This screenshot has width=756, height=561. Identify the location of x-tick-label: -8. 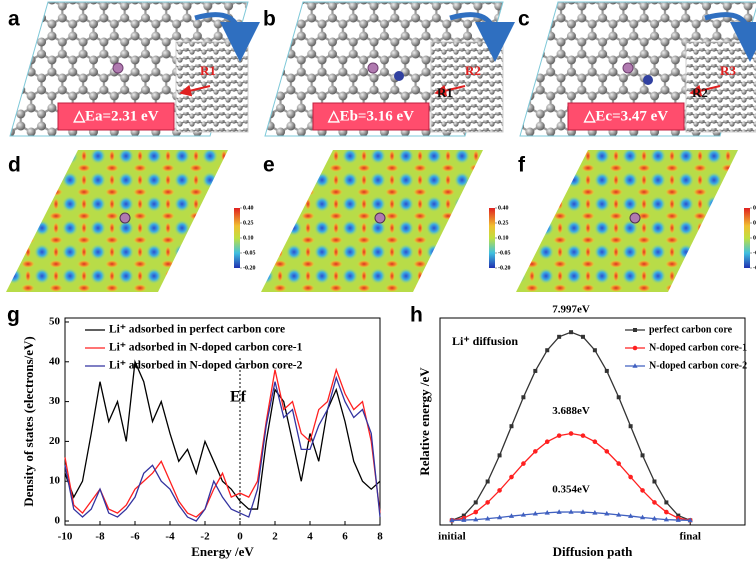
(100, 537).